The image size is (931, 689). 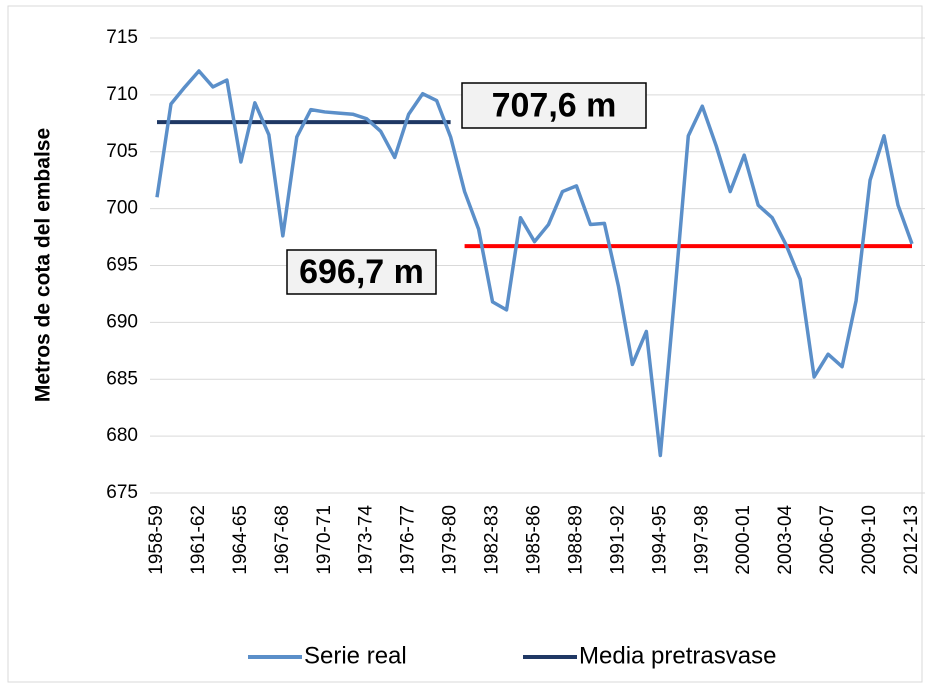 I want to click on x-tick-label: 2000-01, so click(x=743, y=540).